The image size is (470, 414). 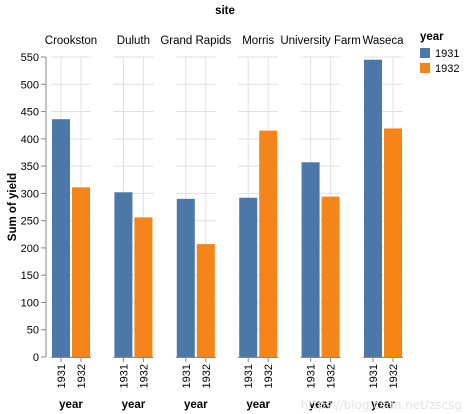 What do you see at coordinates (30, 194) in the screenshot?
I see `y-tick-label: 300` at bounding box center [30, 194].